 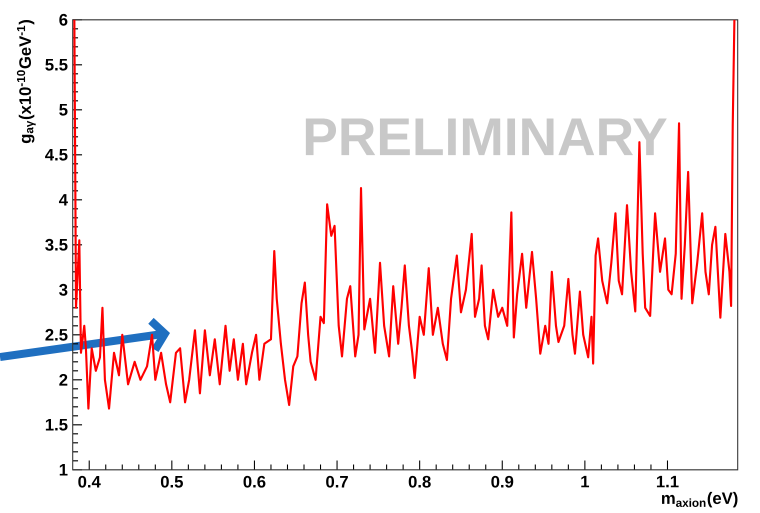 I want to click on y-axis-title: g$_{aγ}$(x10$^{-10}$GeV$^{-1}$), so click(x=26, y=82).